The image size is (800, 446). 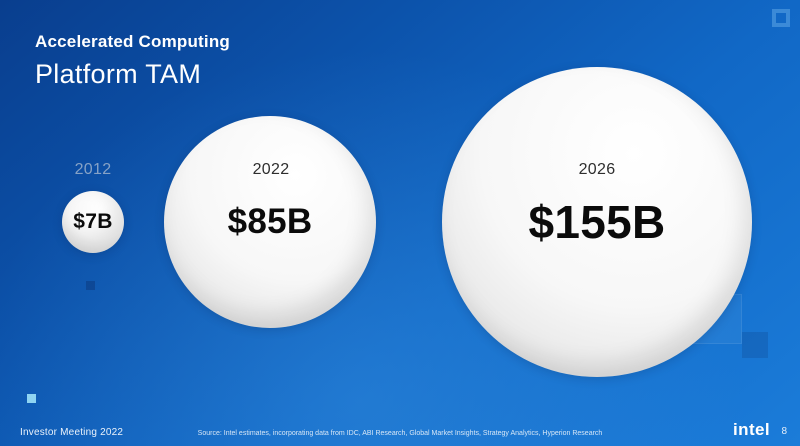 What do you see at coordinates (271, 169) in the screenshot?
I see `year-label-2022: 2022` at bounding box center [271, 169].